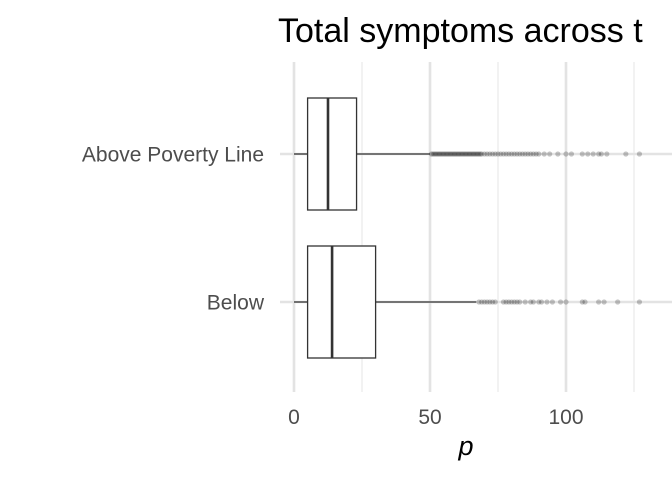 The height and width of the screenshot is (480, 672). What do you see at coordinates (332, 154) in the screenshot?
I see `box-iqr` at bounding box center [332, 154].